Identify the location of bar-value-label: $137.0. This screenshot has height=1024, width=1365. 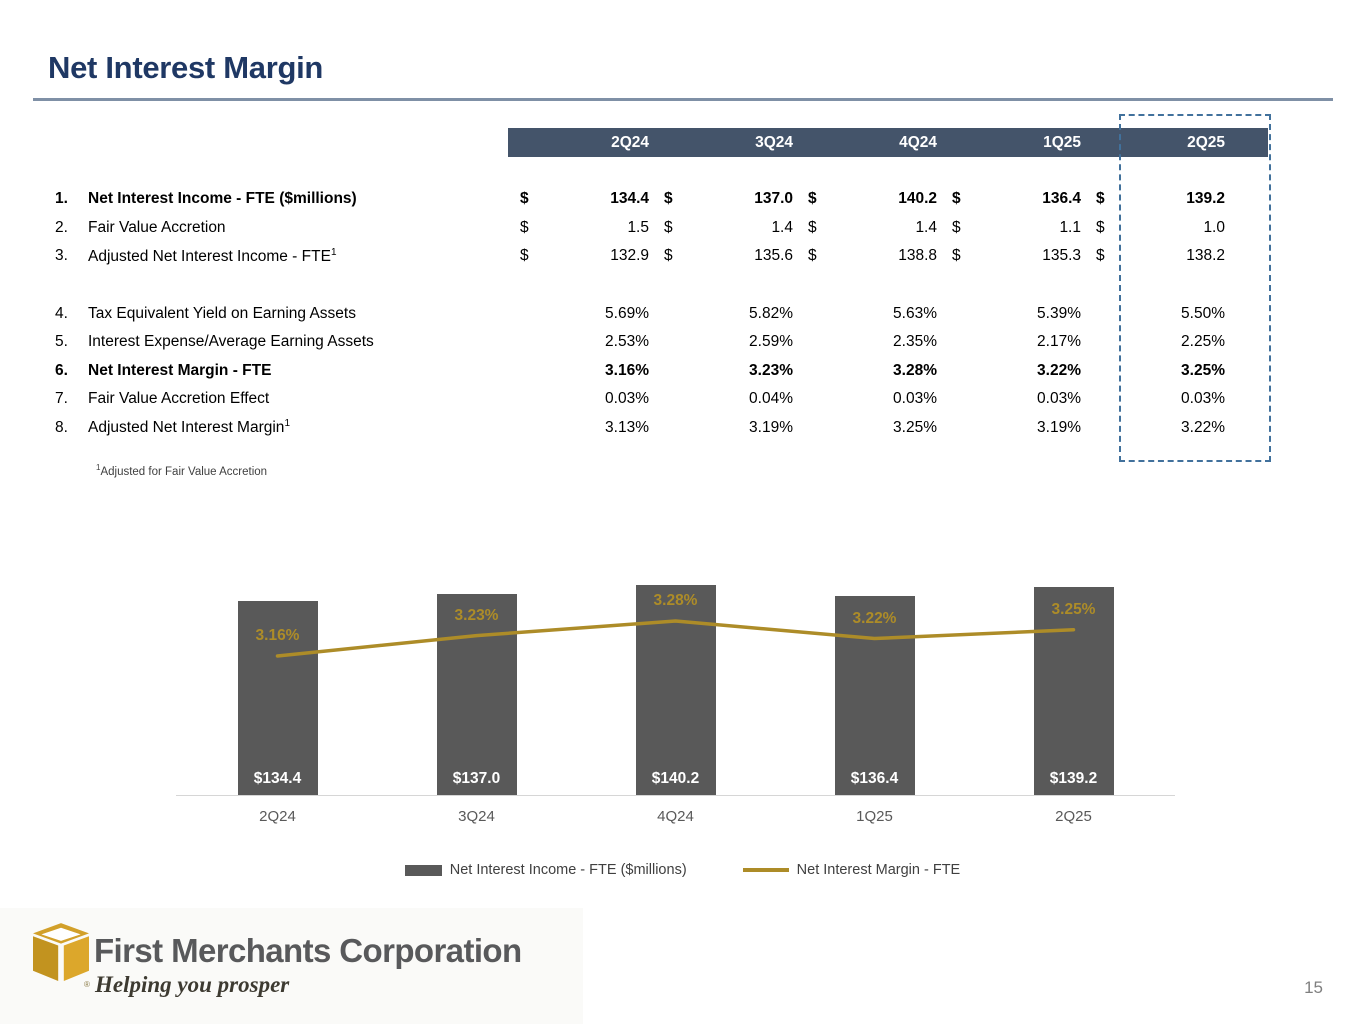
(476, 778).